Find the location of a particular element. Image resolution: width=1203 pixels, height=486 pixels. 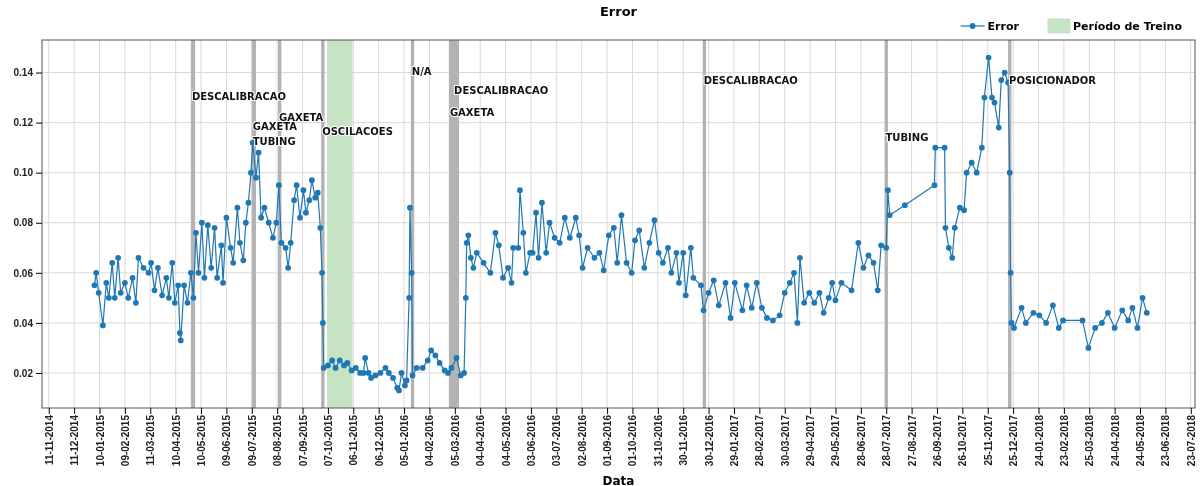

y-tick-label: 0.14 is located at coordinates (23, 73).